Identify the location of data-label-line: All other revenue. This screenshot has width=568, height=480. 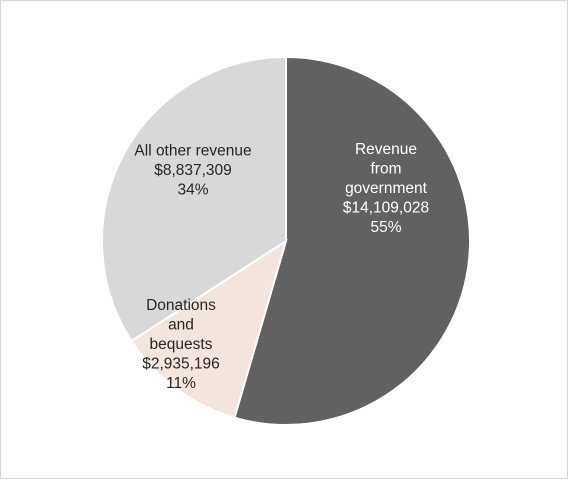
(192, 151).